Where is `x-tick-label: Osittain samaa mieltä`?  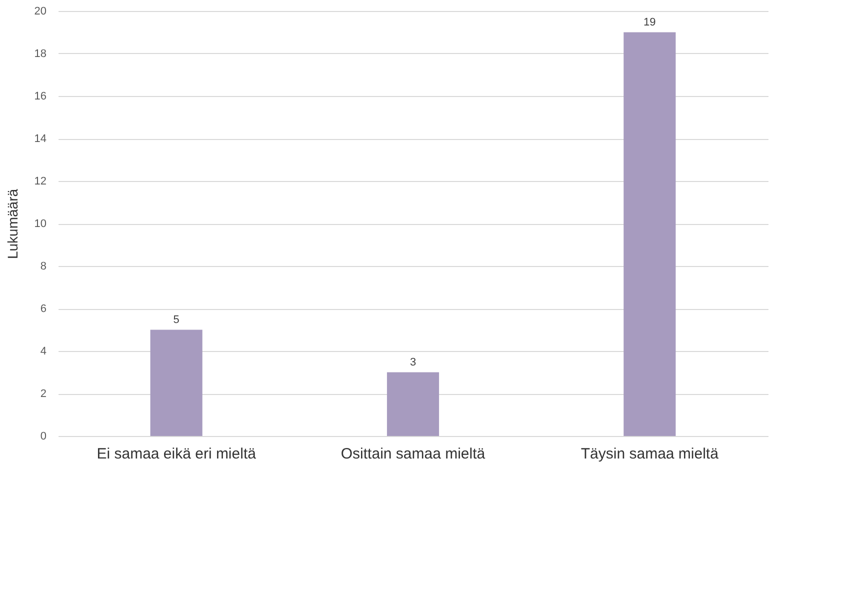 x-tick-label: Osittain samaa mieltä is located at coordinates (413, 454).